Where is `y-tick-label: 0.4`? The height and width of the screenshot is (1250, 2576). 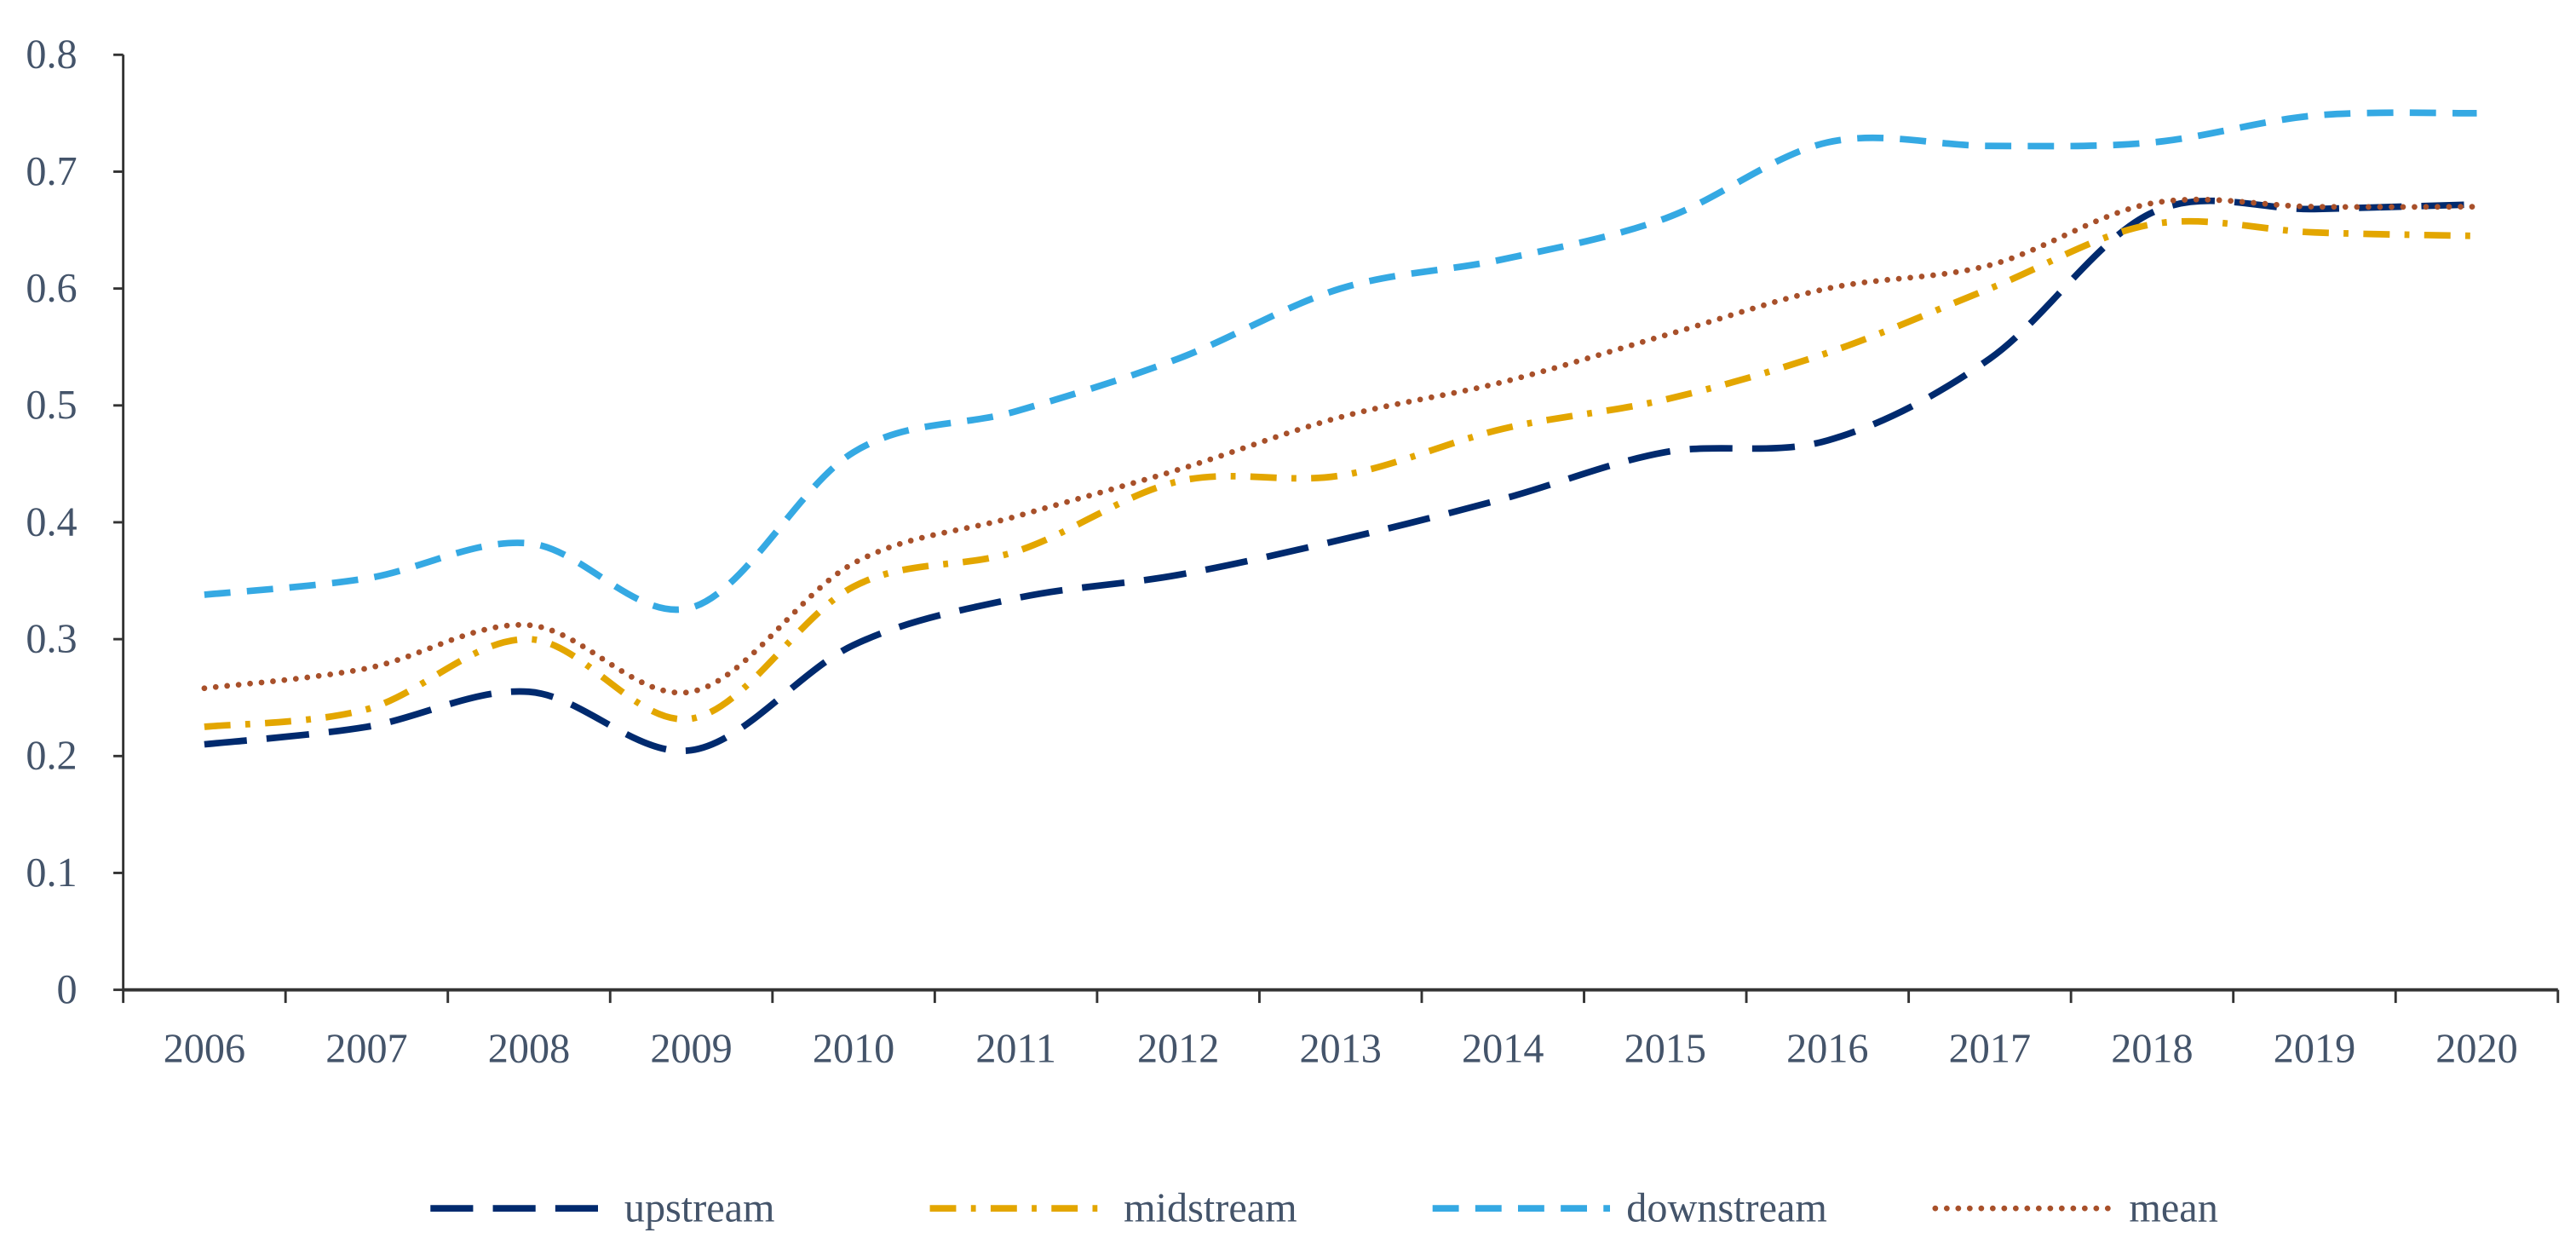 y-tick-label: 0.4 is located at coordinates (51, 521).